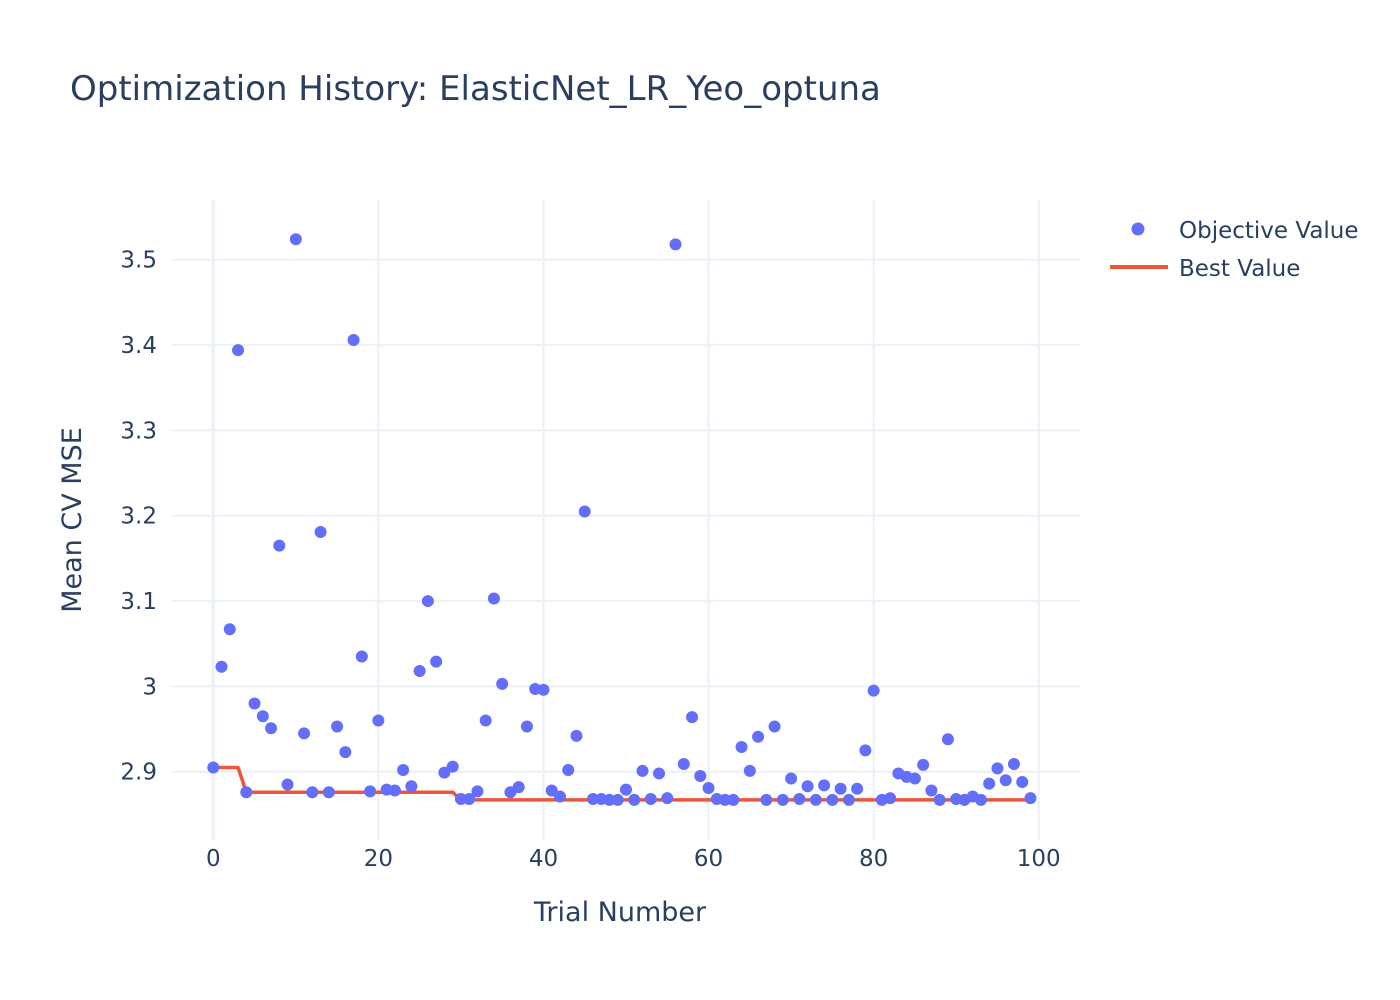 The image size is (1400, 1000). Describe the element at coordinates (543, 859) in the screenshot. I see `x-tick-label: 40` at that location.